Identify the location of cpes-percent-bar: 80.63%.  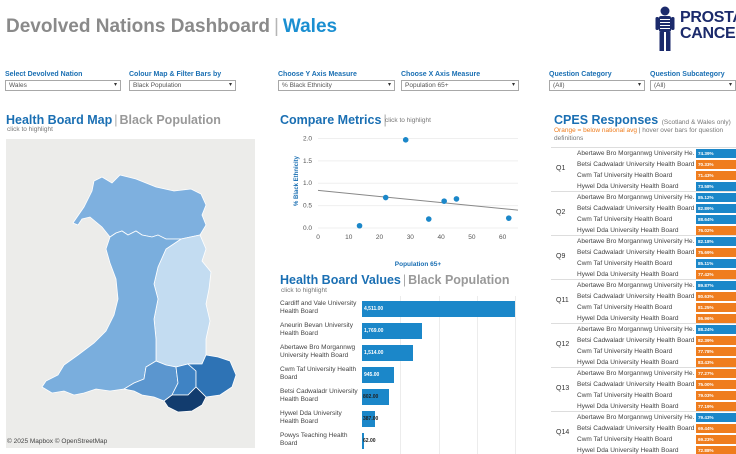
(716, 296).